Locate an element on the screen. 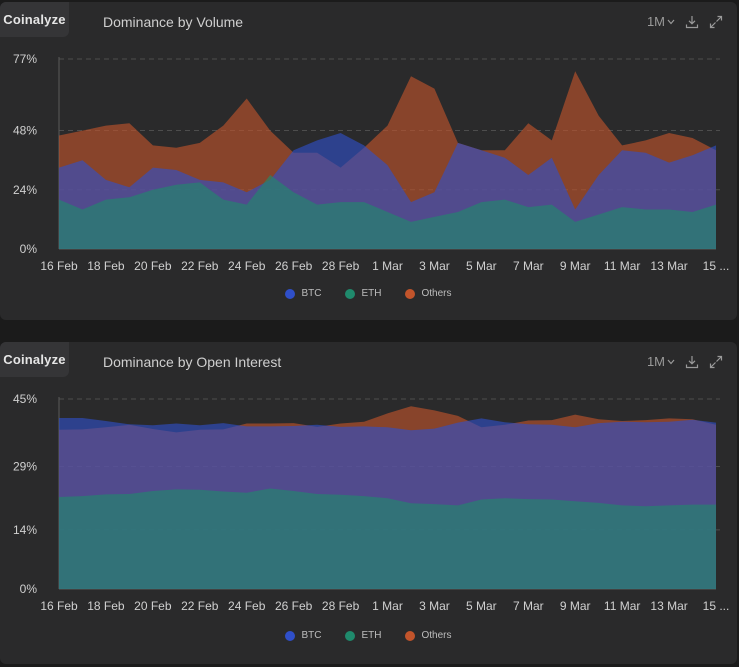 This screenshot has height=667, width=739. y-tick-label: 45% is located at coordinates (25, 399).